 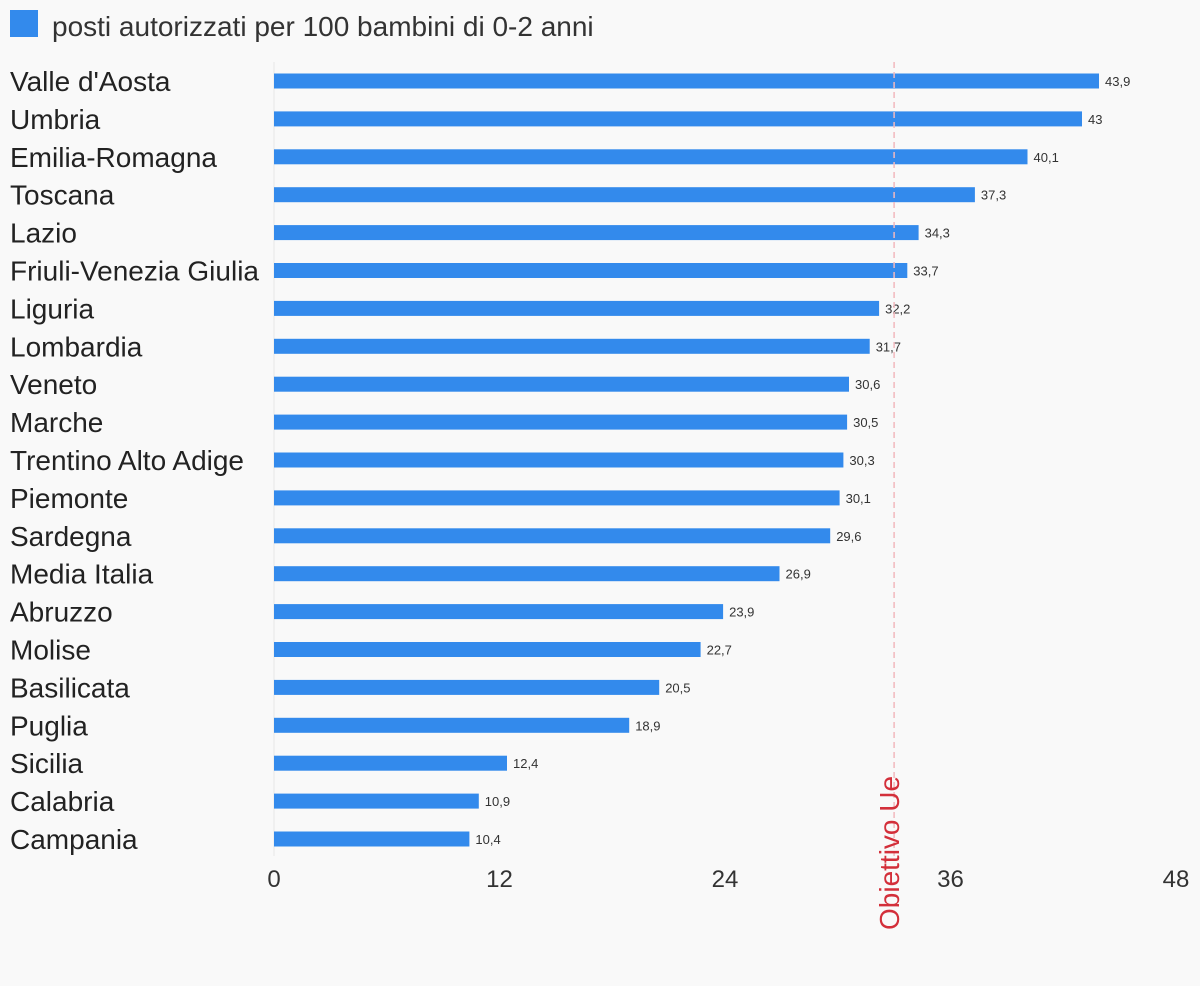 I want to click on category-label: Valle d'Aosta, so click(x=90, y=81).